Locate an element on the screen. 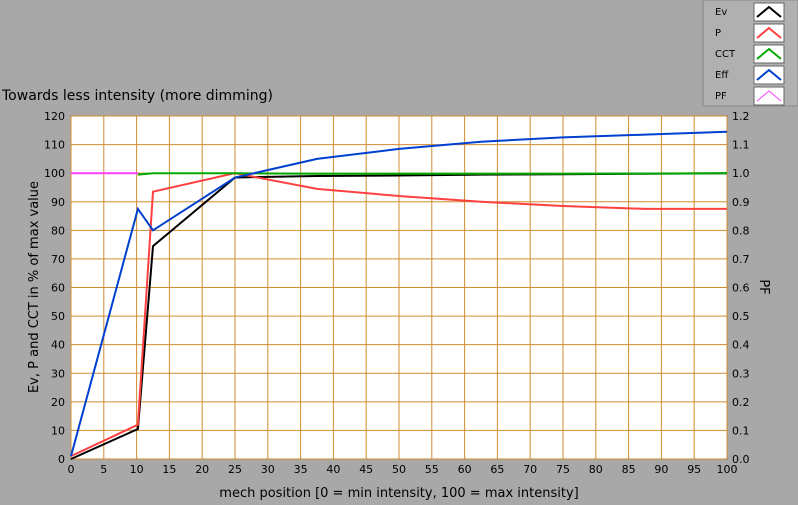 This screenshot has width=798, height=505. y-tick-label: 100 is located at coordinates (54, 173).